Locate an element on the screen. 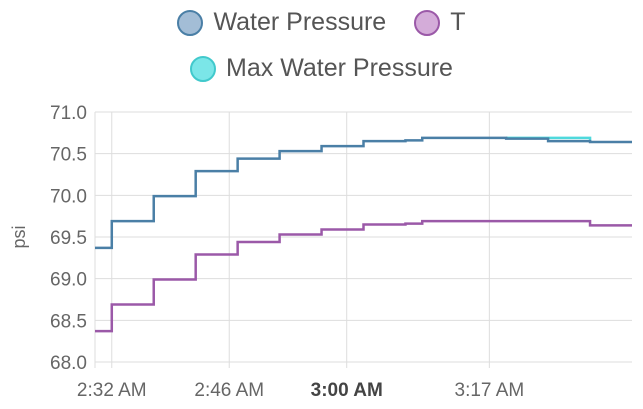 This screenshot has height=409, width=643. legend-swatch-water-pressure is located at coordinates (190, 22).